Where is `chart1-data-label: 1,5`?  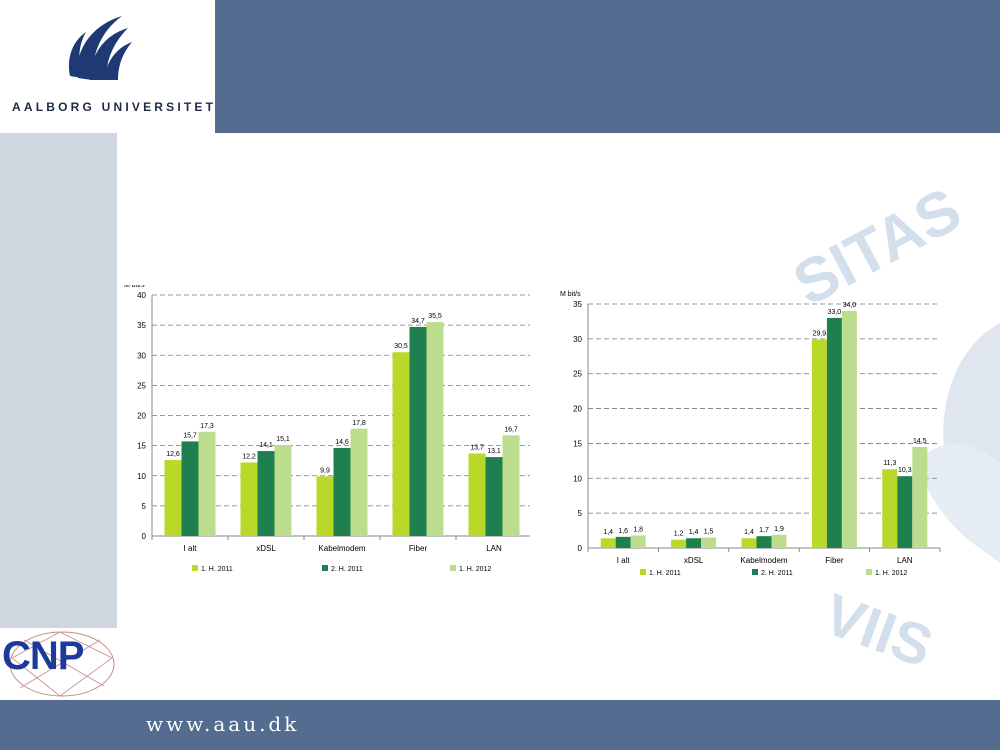
chart1-data-label: 1,5 is located at coordinates (709, 532).